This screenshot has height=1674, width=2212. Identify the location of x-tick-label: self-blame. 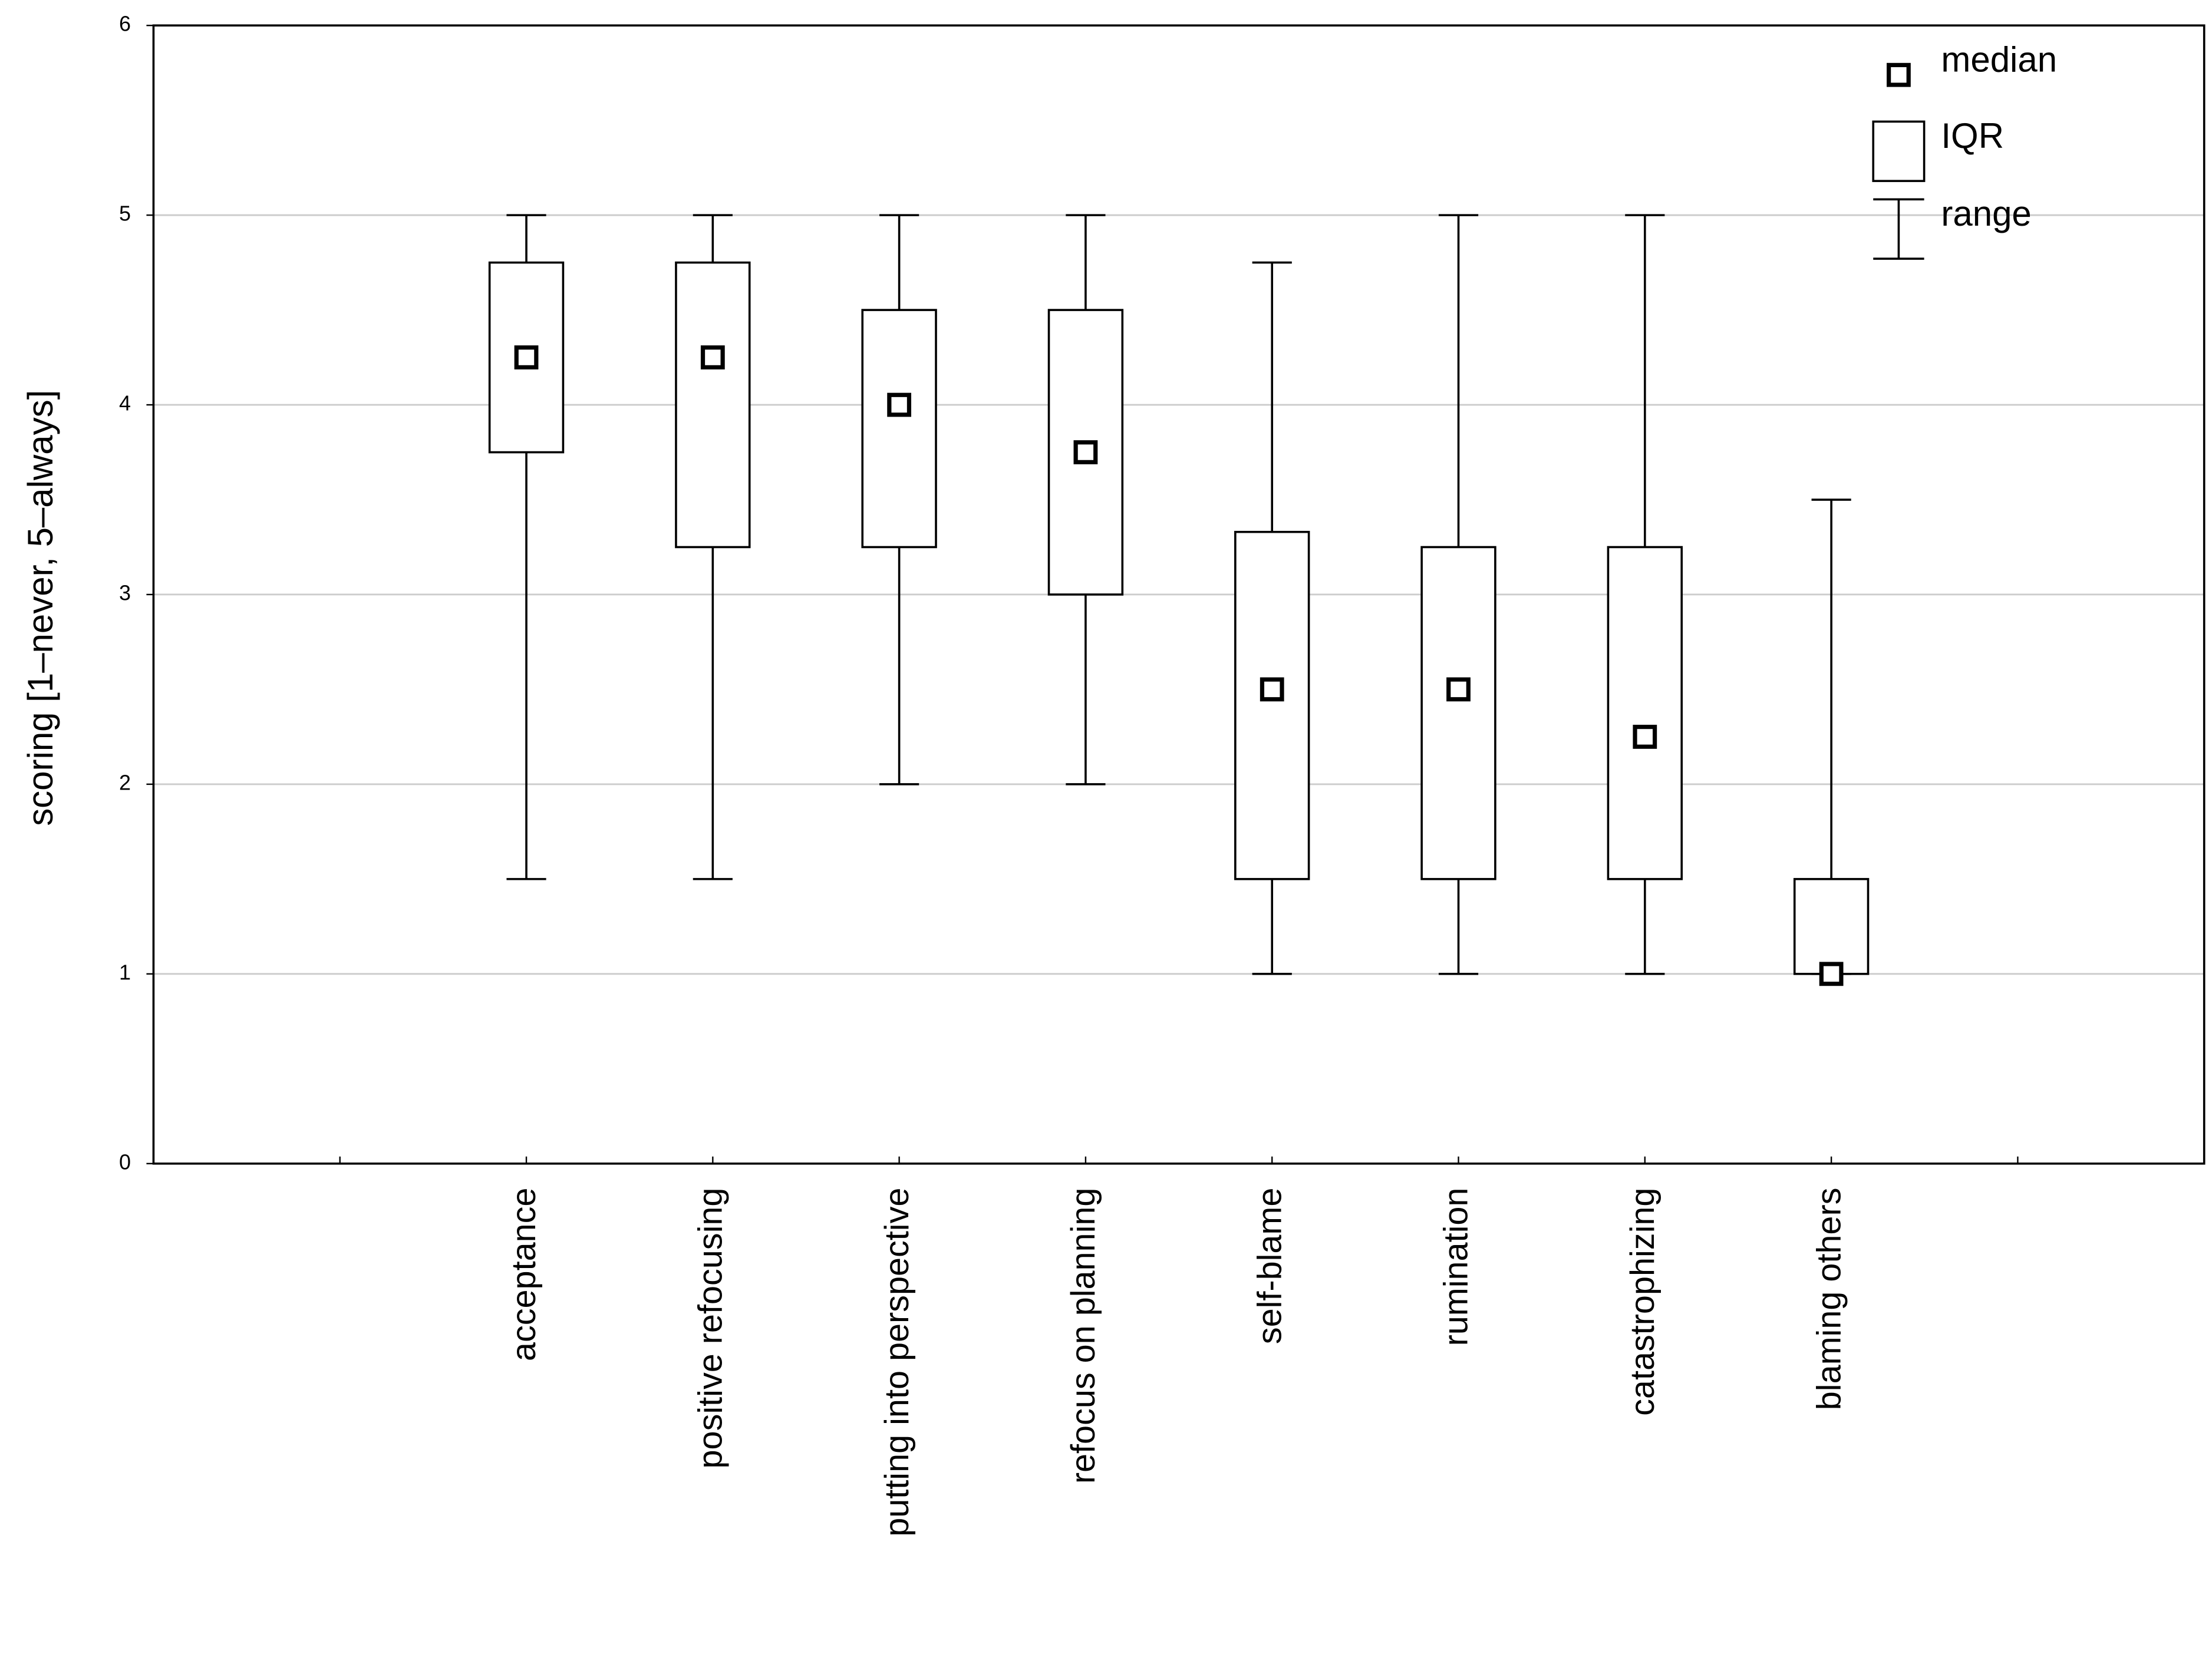
(1269, 1266).